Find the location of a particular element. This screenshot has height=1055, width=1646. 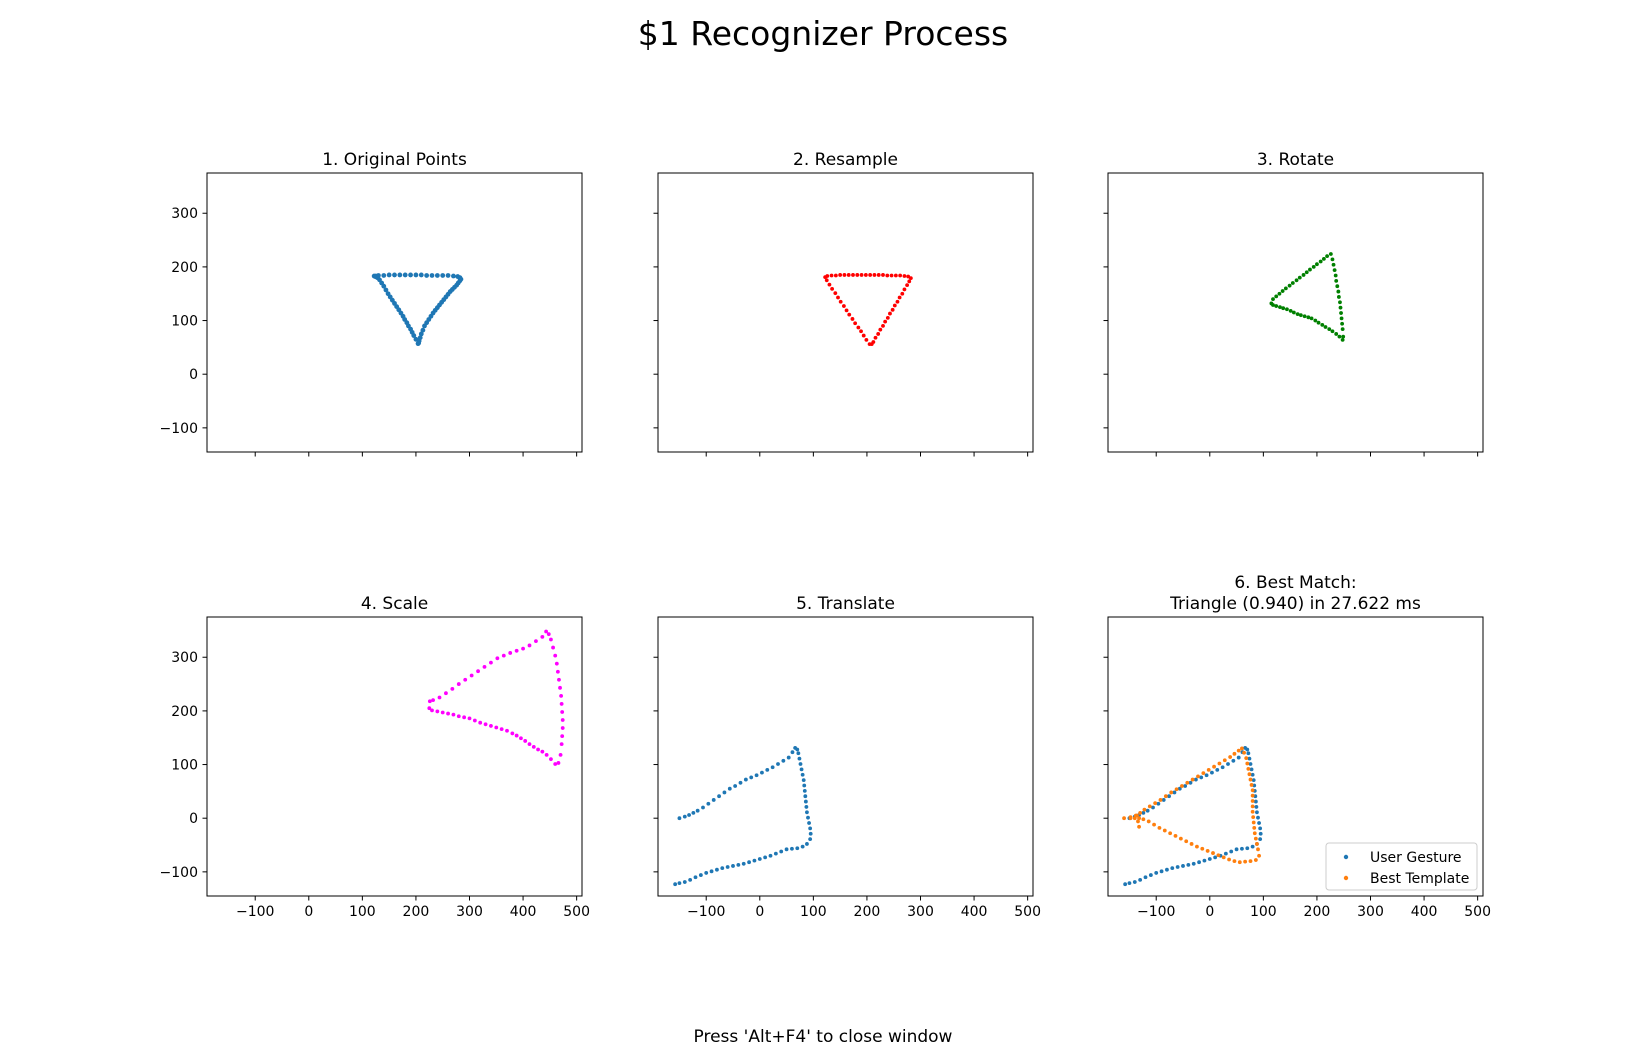

legend-label: Best Template is located at coordinates (1419, 879).